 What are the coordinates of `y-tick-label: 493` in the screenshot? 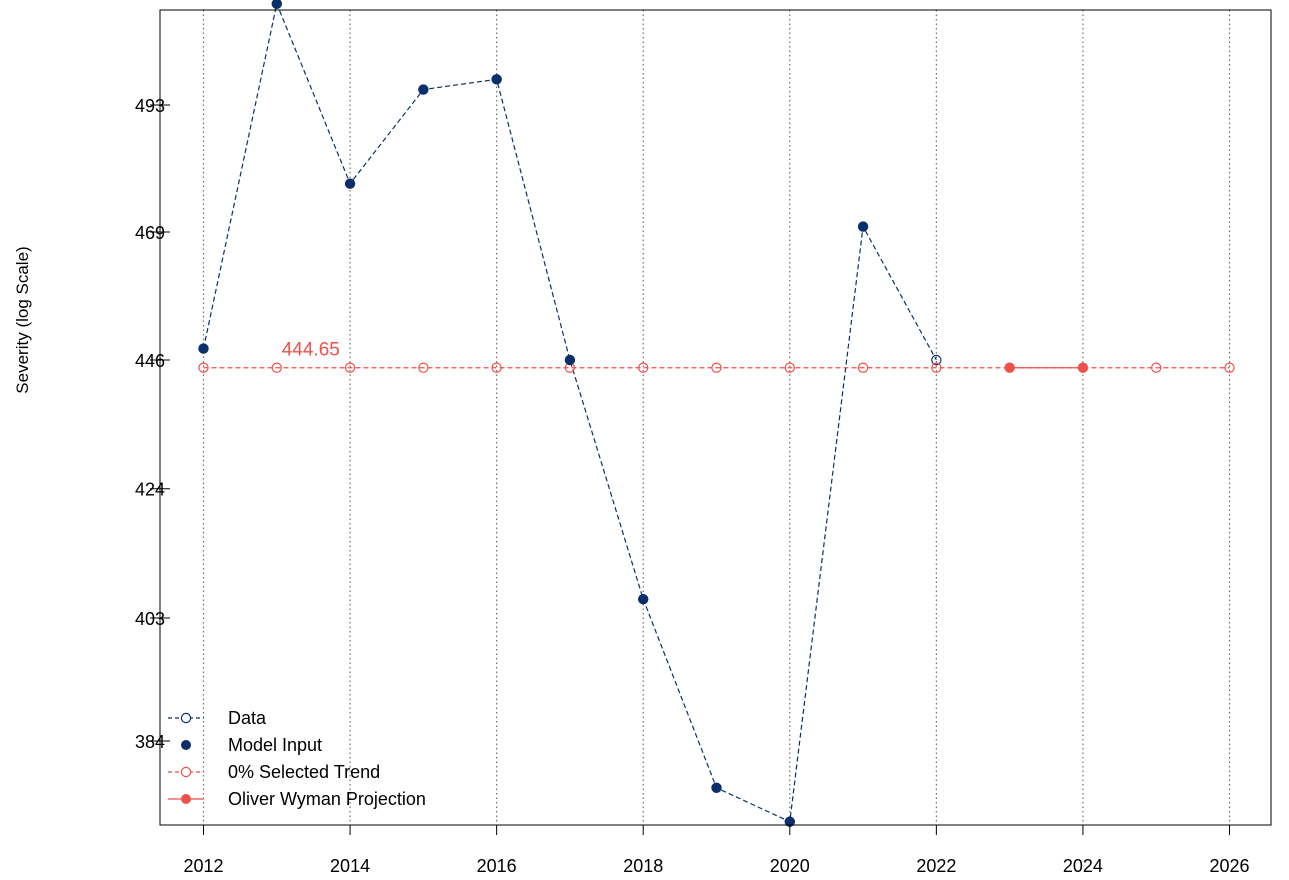 It's located at (150, 106).